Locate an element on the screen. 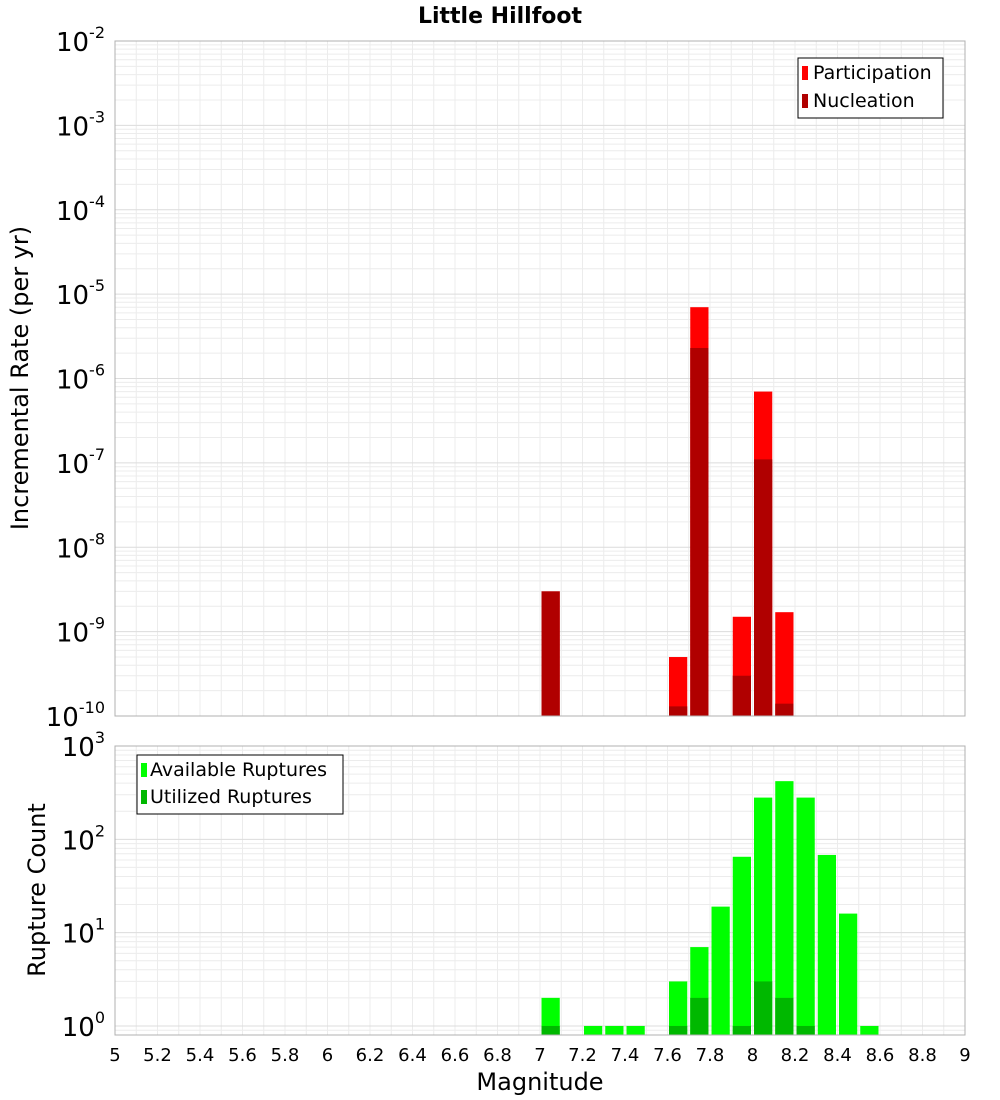 This screenshot has width=1000, height=1100. x-axis-title: Magnitude is located at coordinates (539, 1082).